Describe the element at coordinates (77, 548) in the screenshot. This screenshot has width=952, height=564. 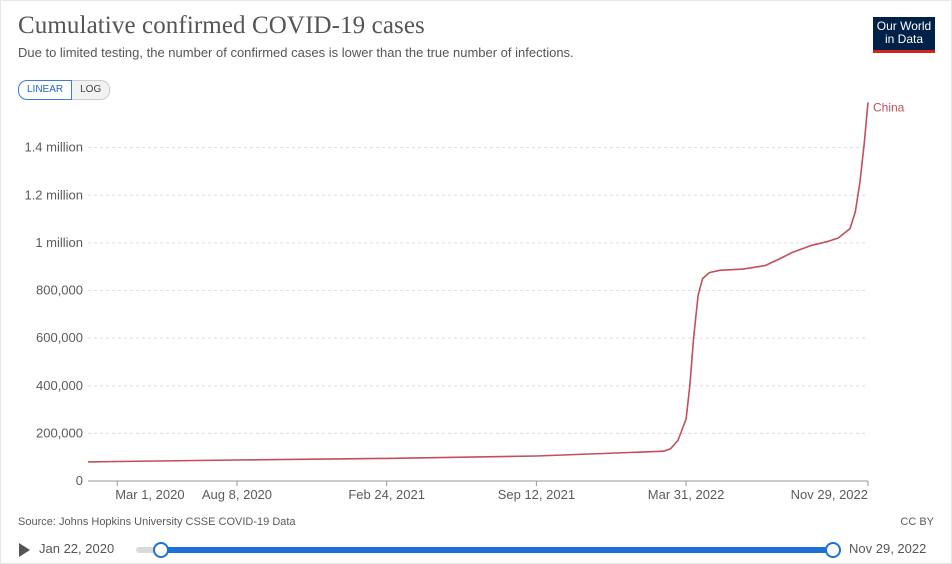
I see `timeline-start-date: Jan 22, 2020` at that location.